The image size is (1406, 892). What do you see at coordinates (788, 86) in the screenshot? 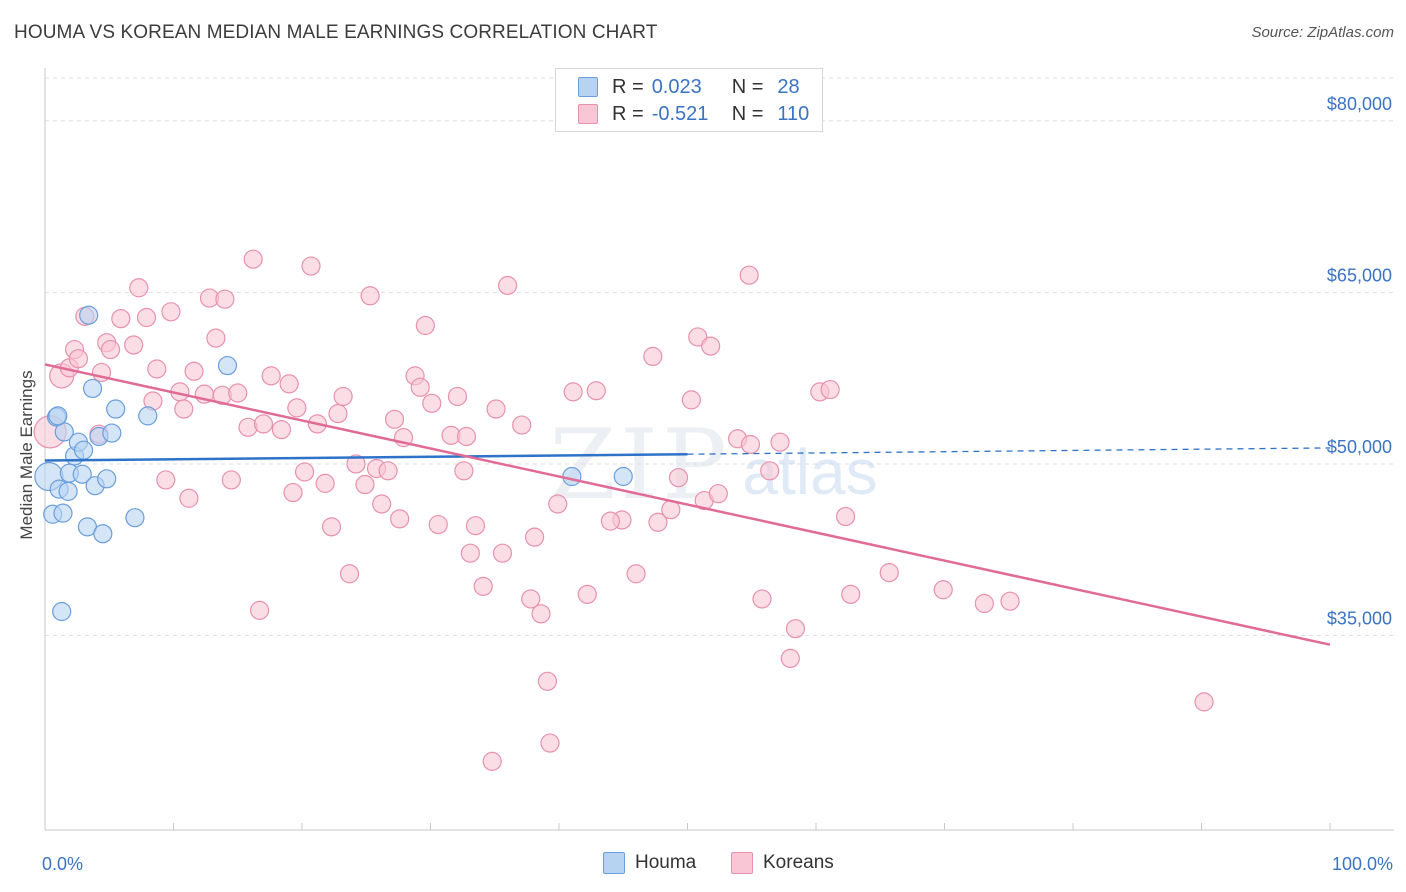
I see `legend-n-value-houma: 28` at bounding box center [788, 86].